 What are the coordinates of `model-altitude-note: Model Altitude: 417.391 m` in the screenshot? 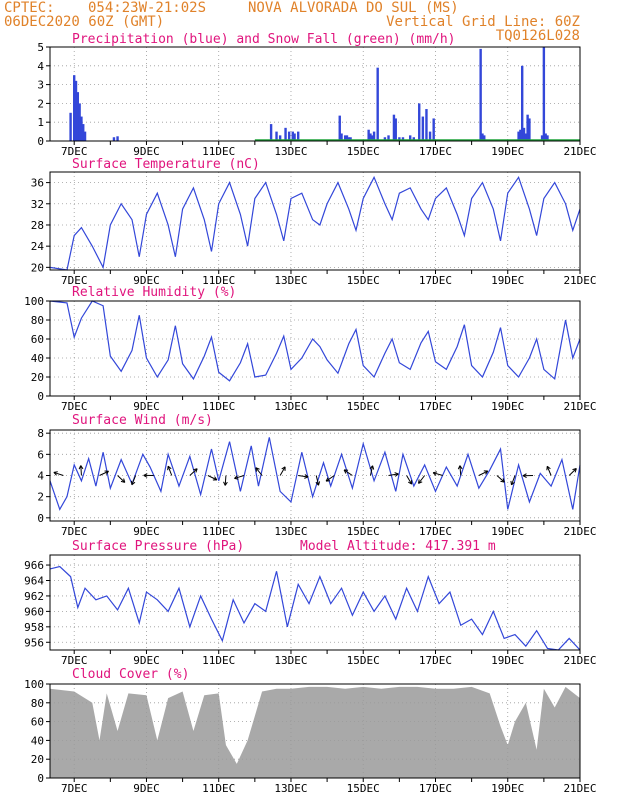 It's located at (398, 546).